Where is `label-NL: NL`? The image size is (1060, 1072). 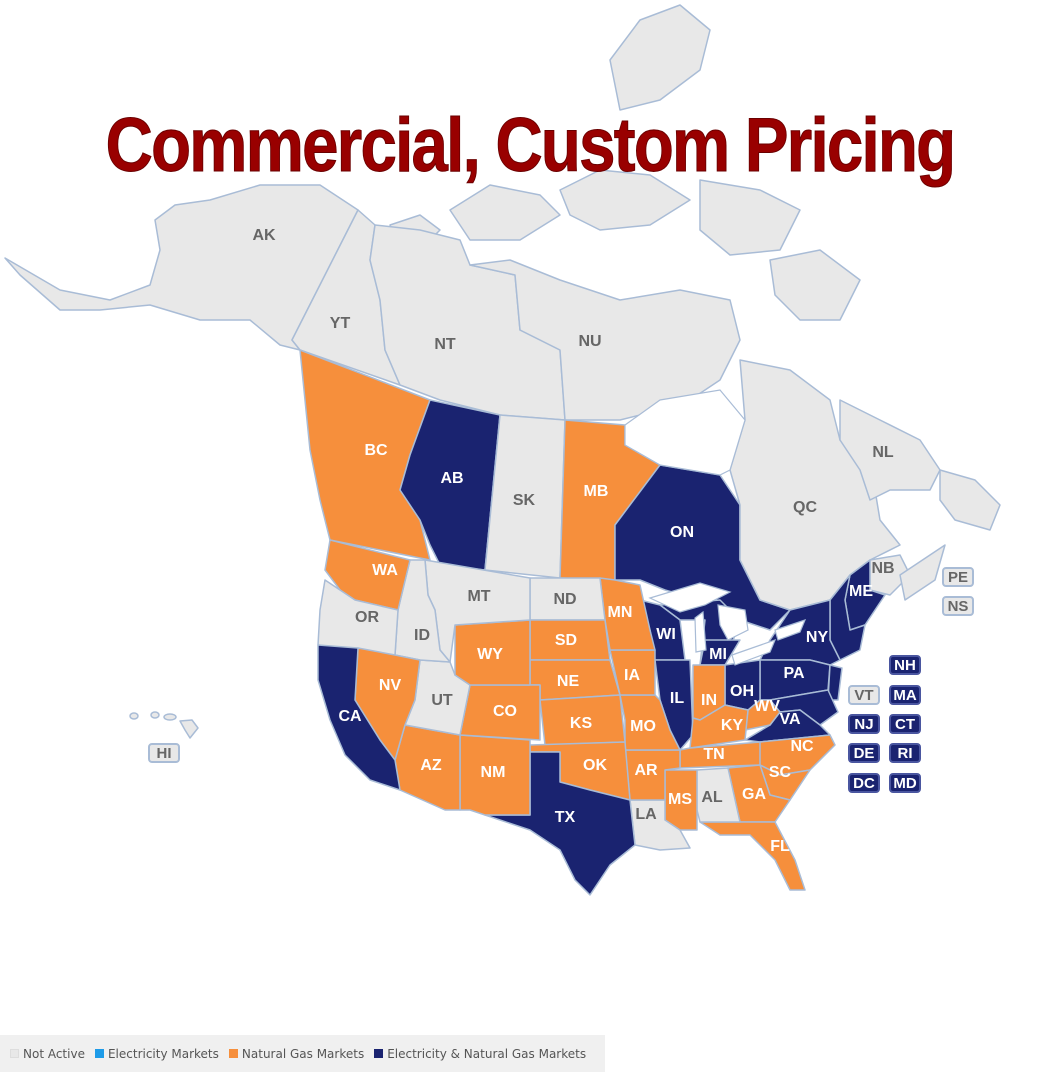
label-NL: NL is located at coordinates (883, 452).